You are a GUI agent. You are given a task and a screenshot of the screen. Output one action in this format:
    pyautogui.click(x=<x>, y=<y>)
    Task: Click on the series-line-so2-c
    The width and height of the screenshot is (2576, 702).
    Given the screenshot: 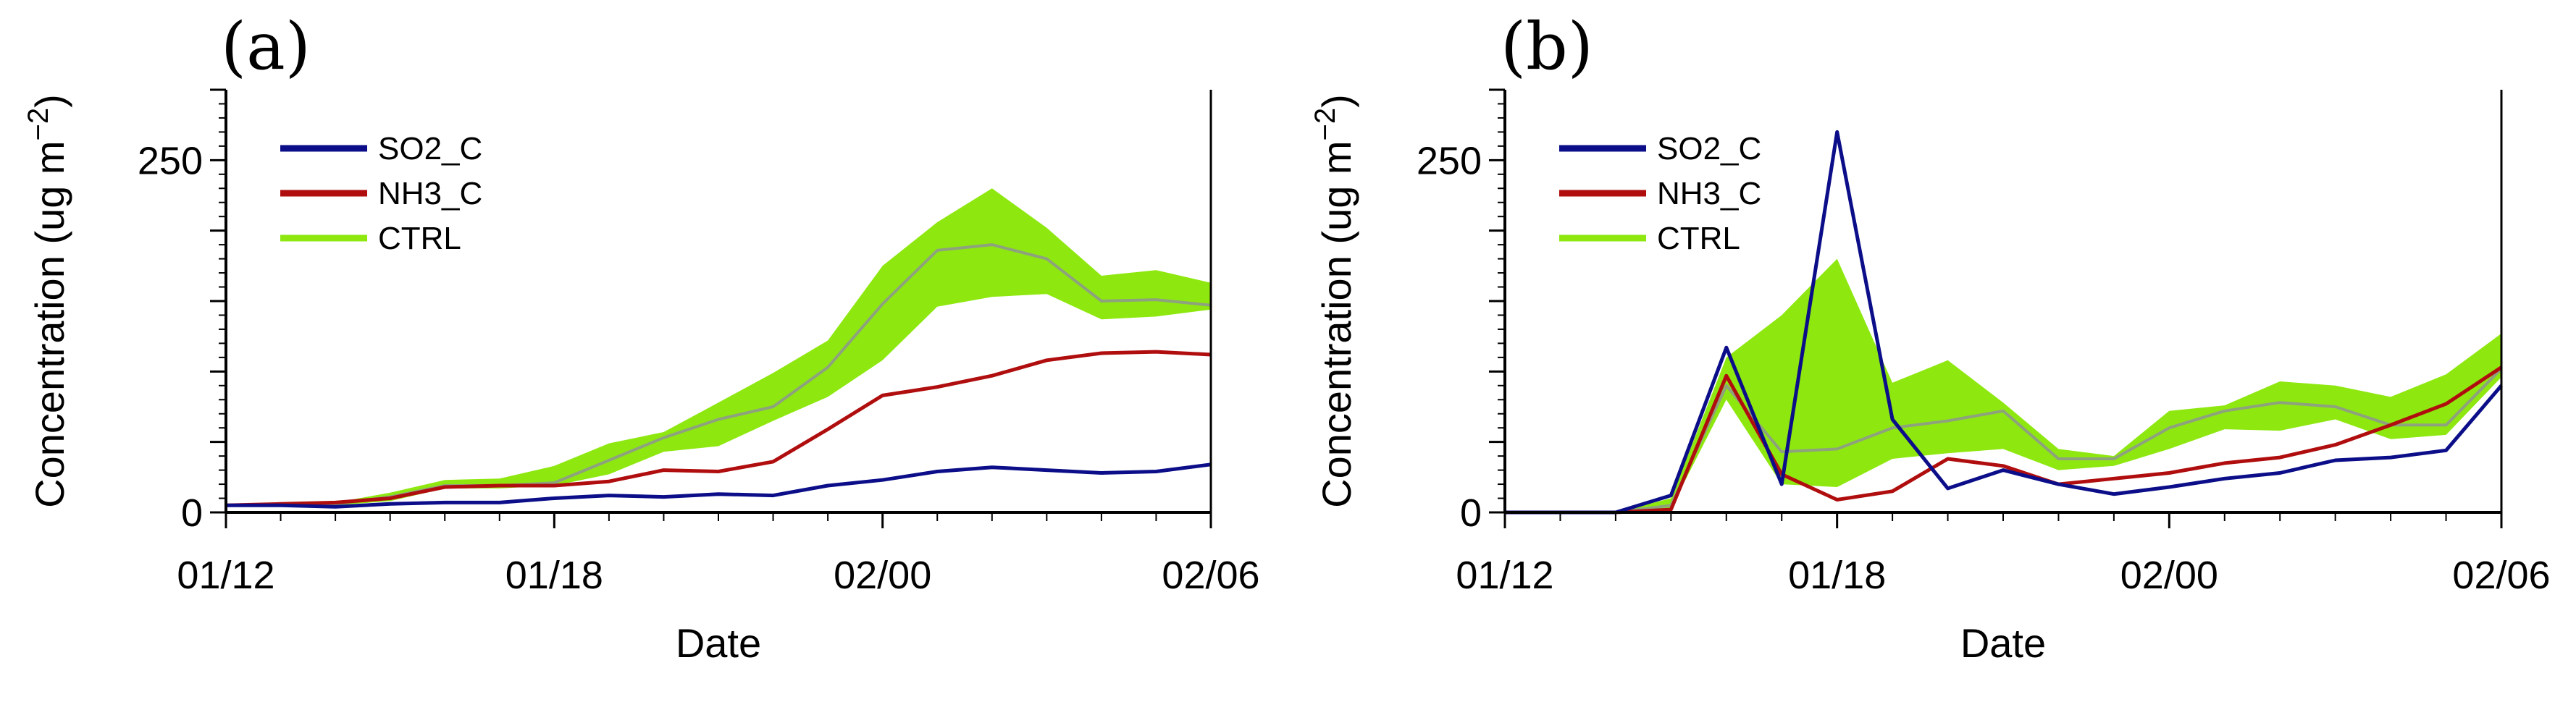 What is the action you would take?
    pyautogui.click(x=719, y=485)
    